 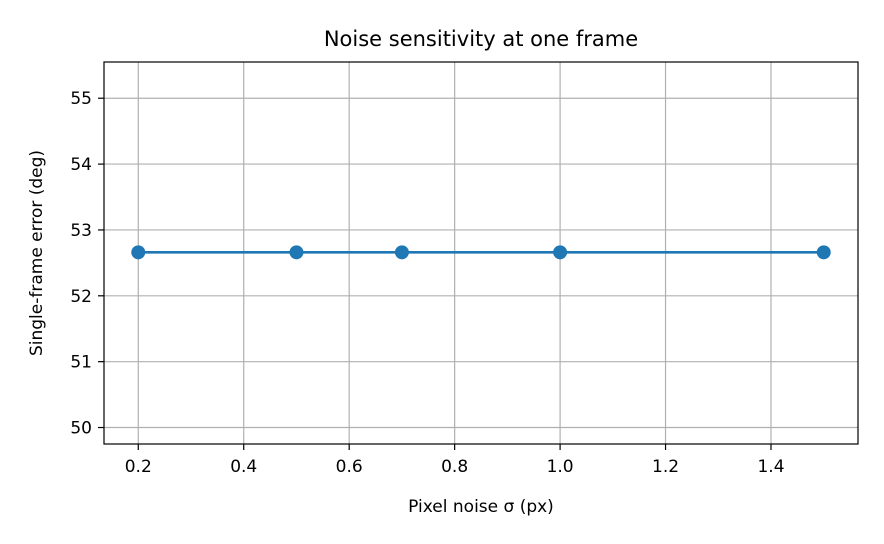 What do you see at coordinates (243, 467) in the screenshot?
I see `x-tick-label: 0.4` at bounding box center [243, 467].